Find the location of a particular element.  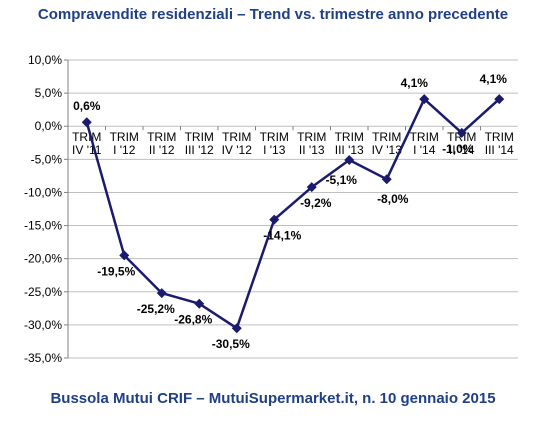

x-category-label: III '14 is located at coordinates (499, 150).